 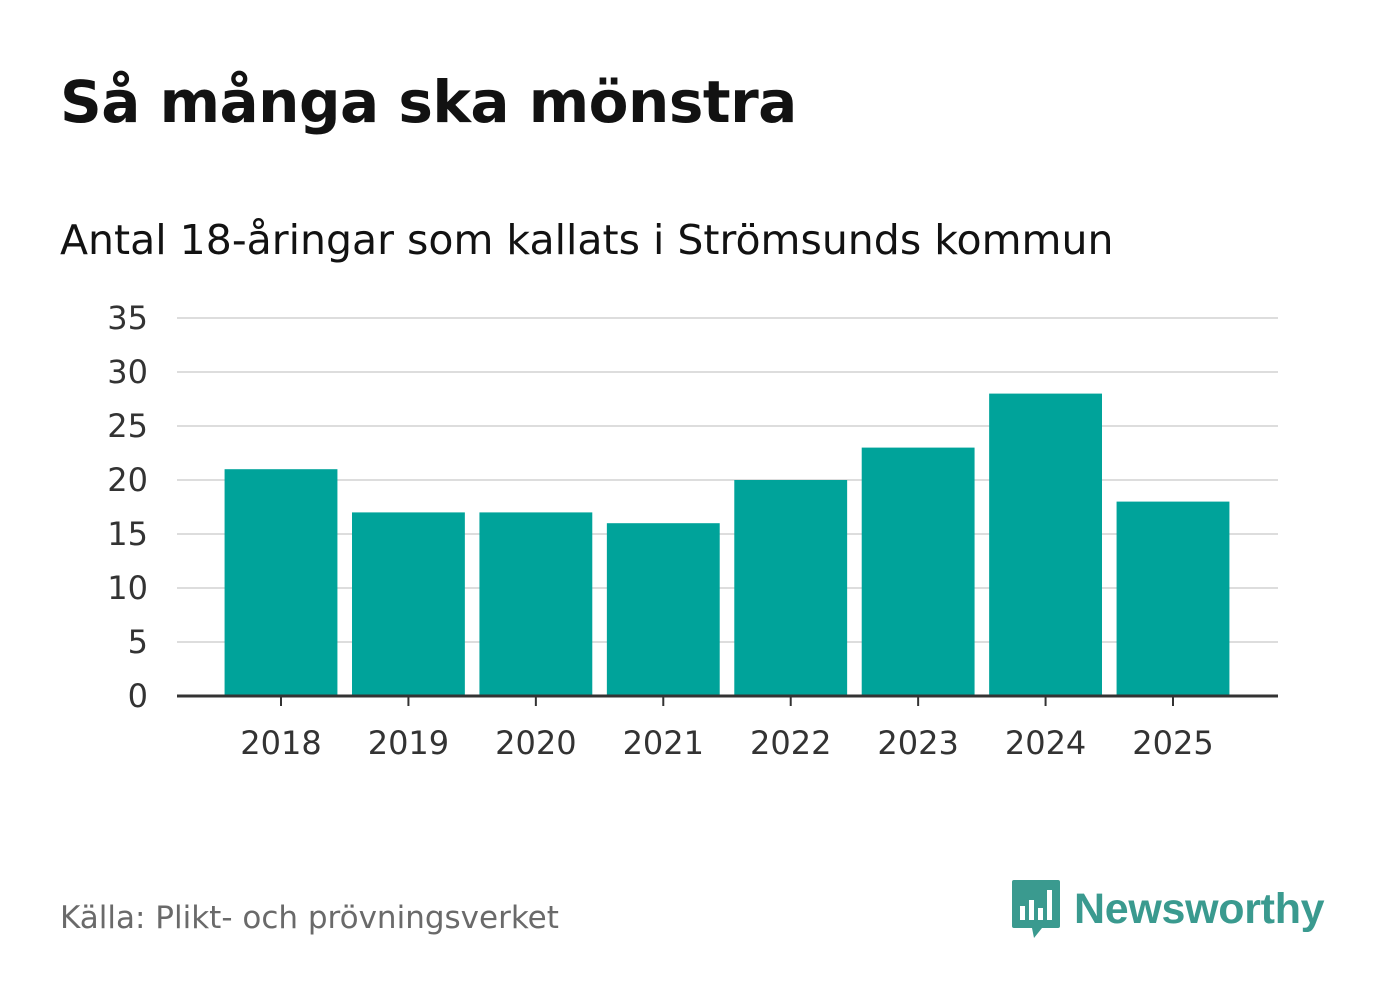 I want to click on bar-2021, so click(x=663, y=609).